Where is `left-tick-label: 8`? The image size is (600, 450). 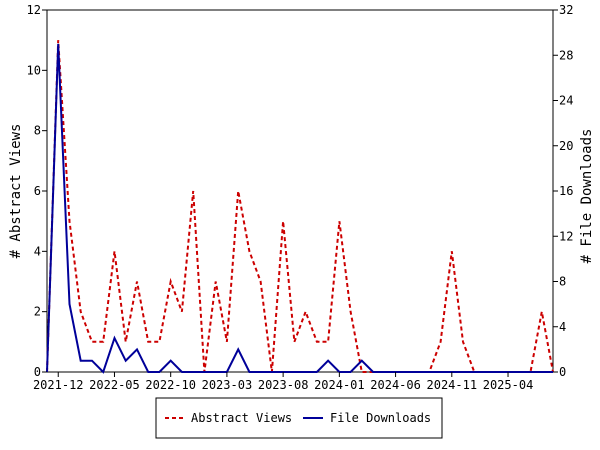 left-tick-label: 8 is located at coordinates (37, 131).